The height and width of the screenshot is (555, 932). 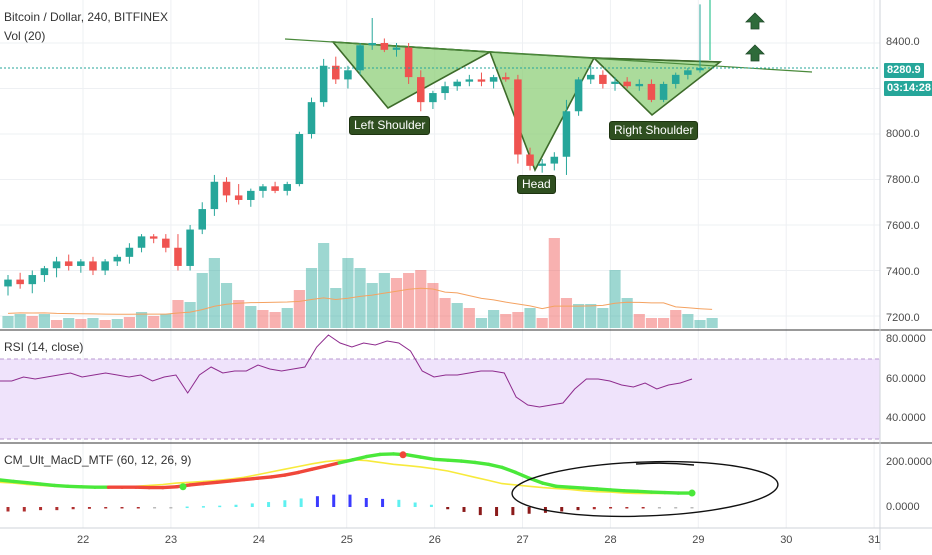 I want to click on rsi-indicator-title: RSI (14, close), so click(x=43, y=347).